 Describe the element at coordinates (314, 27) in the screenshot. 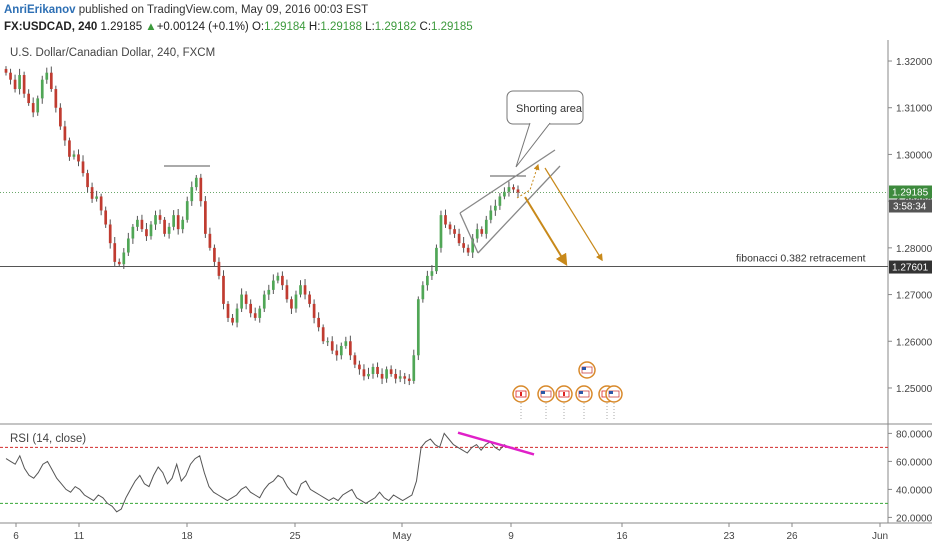

I see `high-label: H:` at that location.